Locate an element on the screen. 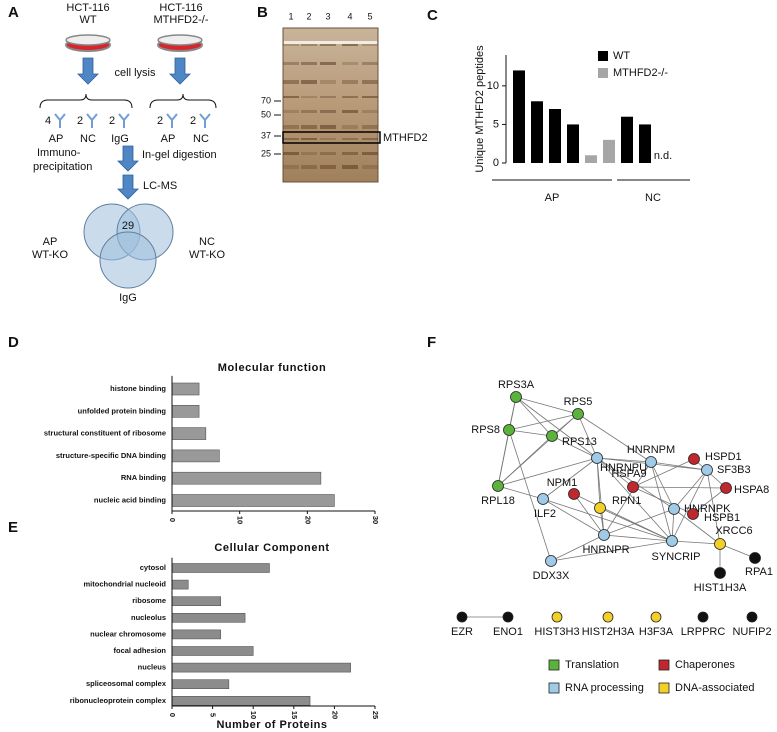 This screenshot has height=732, width=777. node-label: RPS5 is located at coordinates (578, 402).